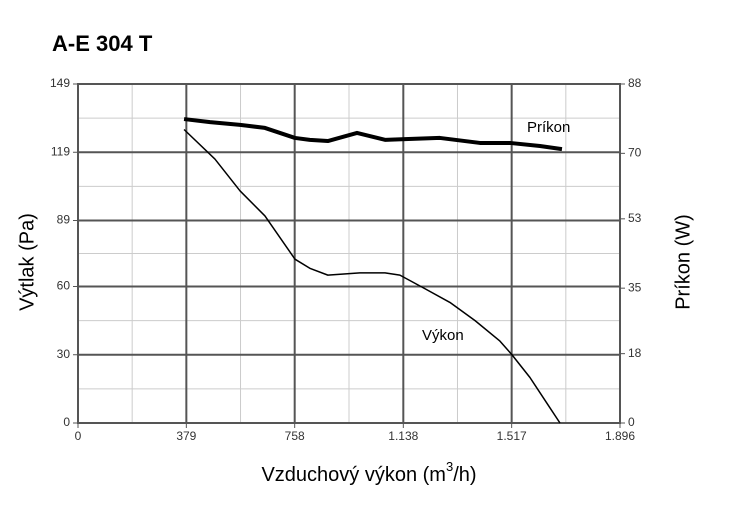  I want to click on x-axis-label: Vzduchový výkon (m3/h), so click(368, 472).